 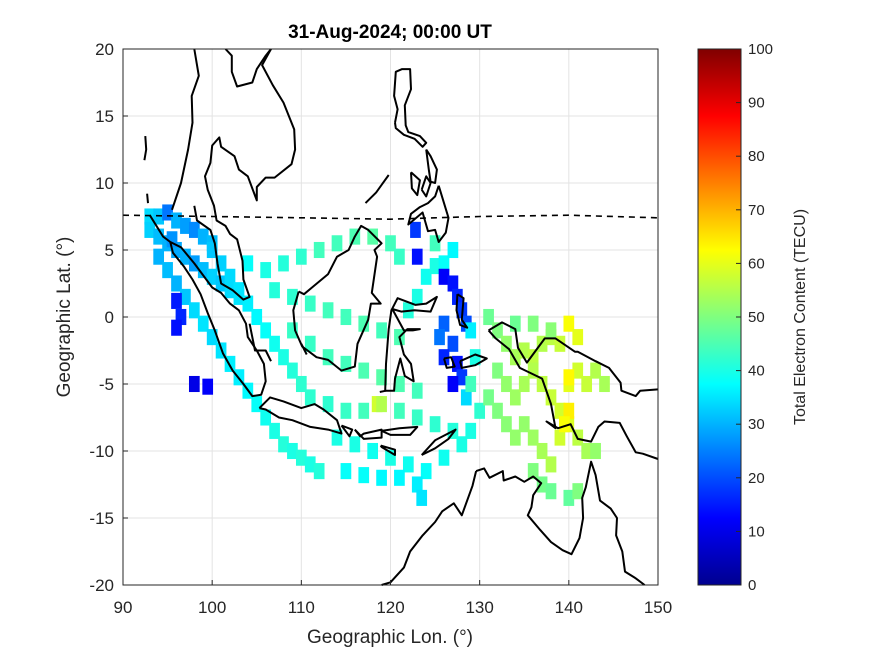 What do you see at coordinates (212, 607) in the screenshot?
I see `x-tick-label: 100` at bounding box center [212, 607].